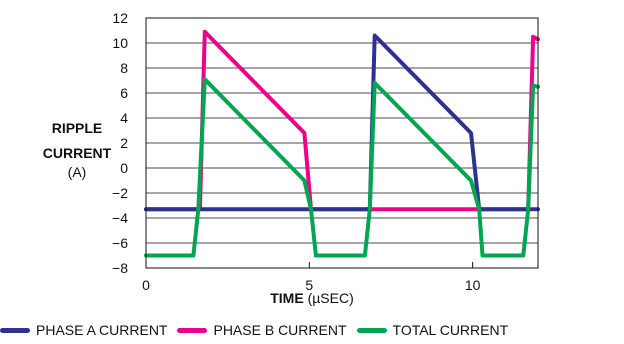 The height and width of the screenshot is (344, 624). I want to click on y-tick-label: −2, so click(120, 193).